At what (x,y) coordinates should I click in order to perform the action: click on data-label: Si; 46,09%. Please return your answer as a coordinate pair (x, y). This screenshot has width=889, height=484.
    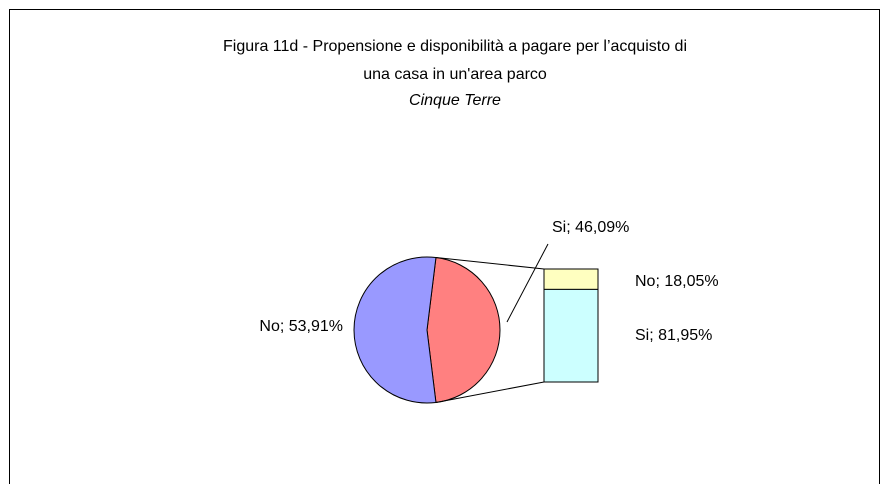
    Looking at the image, I should click on (590, 227).